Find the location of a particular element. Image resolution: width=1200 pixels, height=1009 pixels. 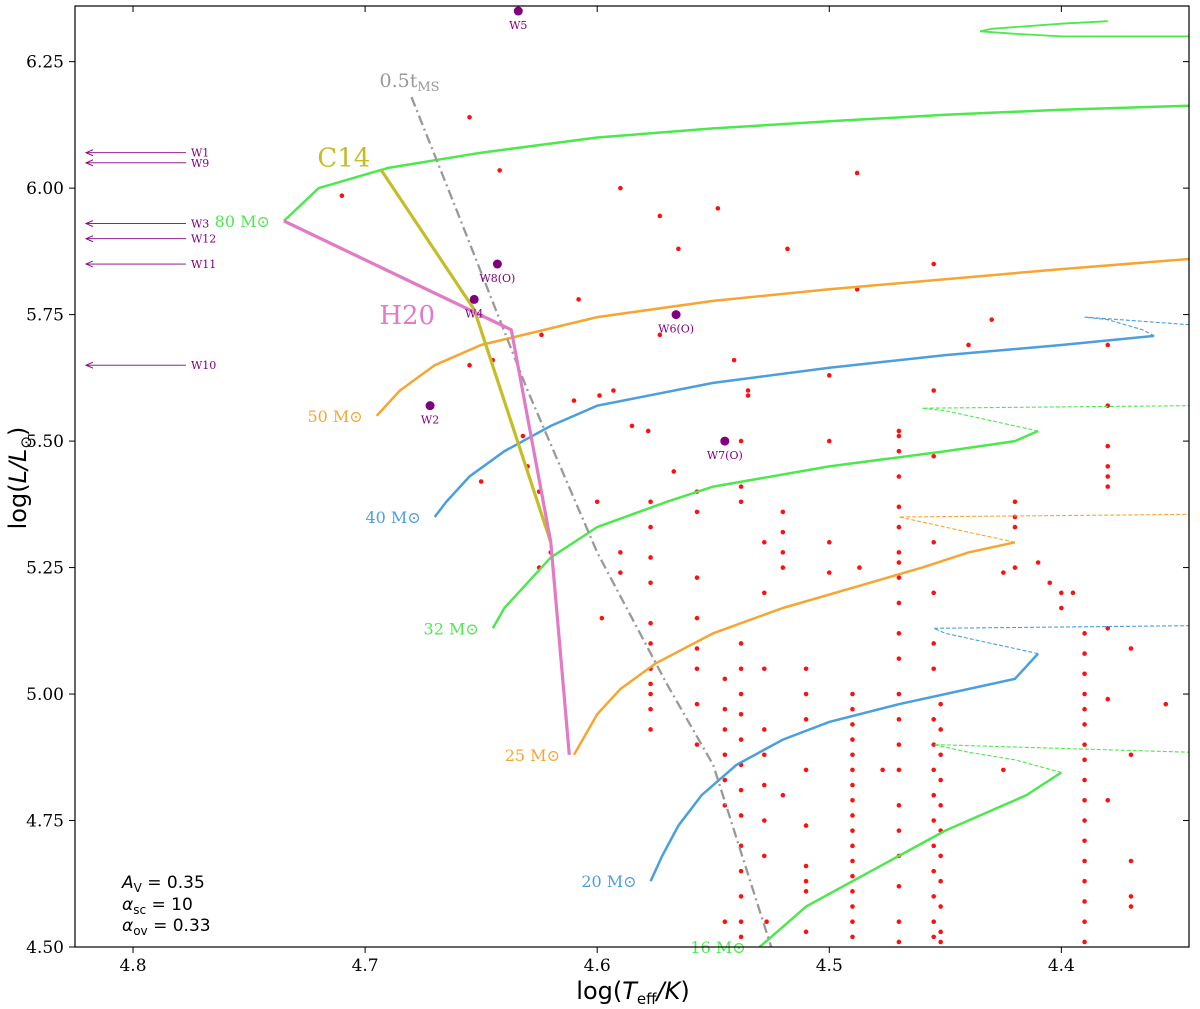

named-star-label-4: W2 is located at coordinates (430, 420).